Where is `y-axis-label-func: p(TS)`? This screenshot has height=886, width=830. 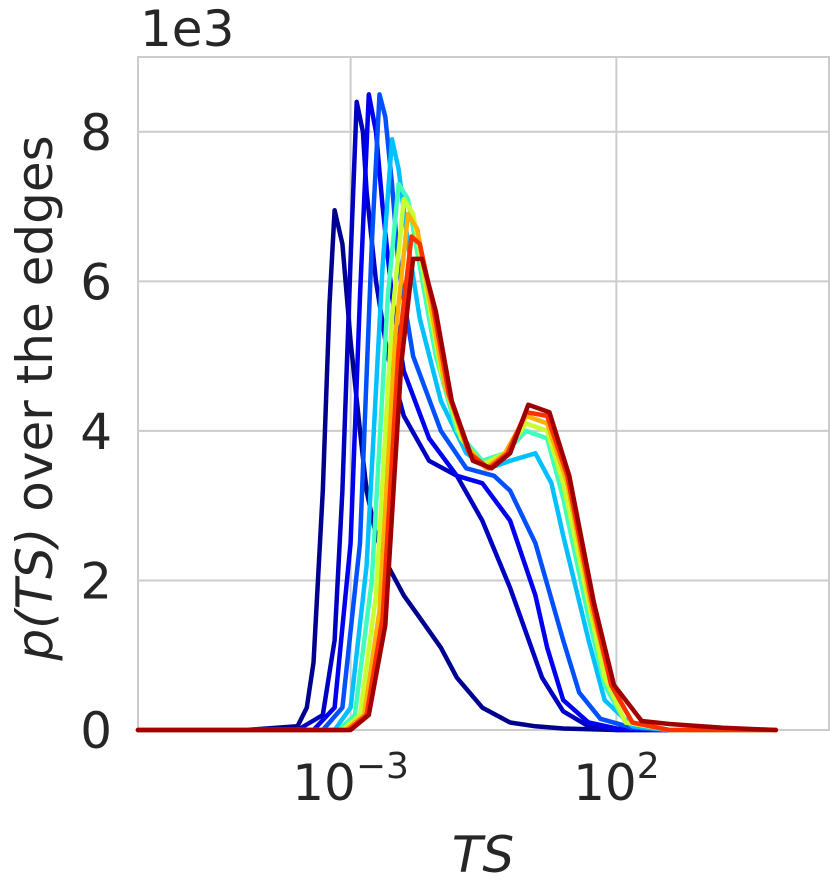 y-axis-label-func: p(TS) is located at coordinates (35, 595).